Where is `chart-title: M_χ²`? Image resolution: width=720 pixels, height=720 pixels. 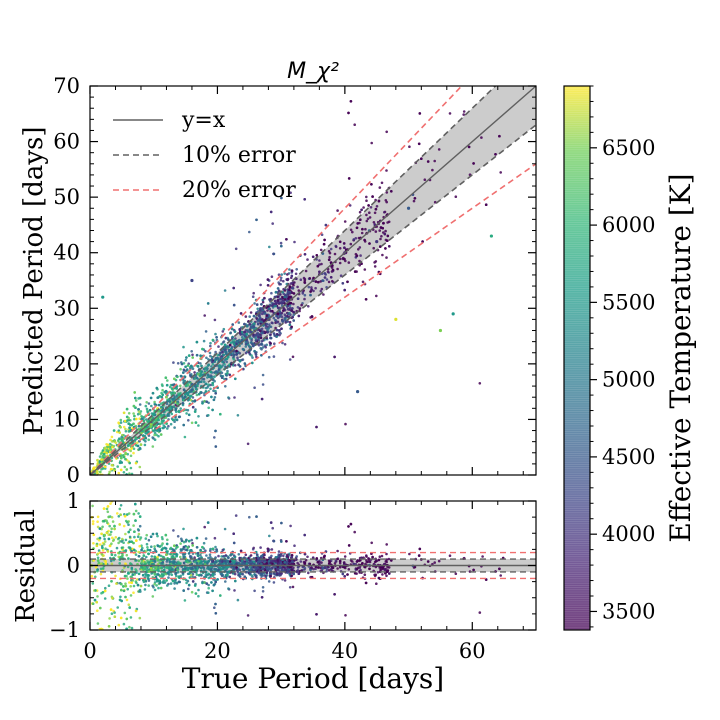 chart-title: M_χ² is located at coordinates (313, 71).